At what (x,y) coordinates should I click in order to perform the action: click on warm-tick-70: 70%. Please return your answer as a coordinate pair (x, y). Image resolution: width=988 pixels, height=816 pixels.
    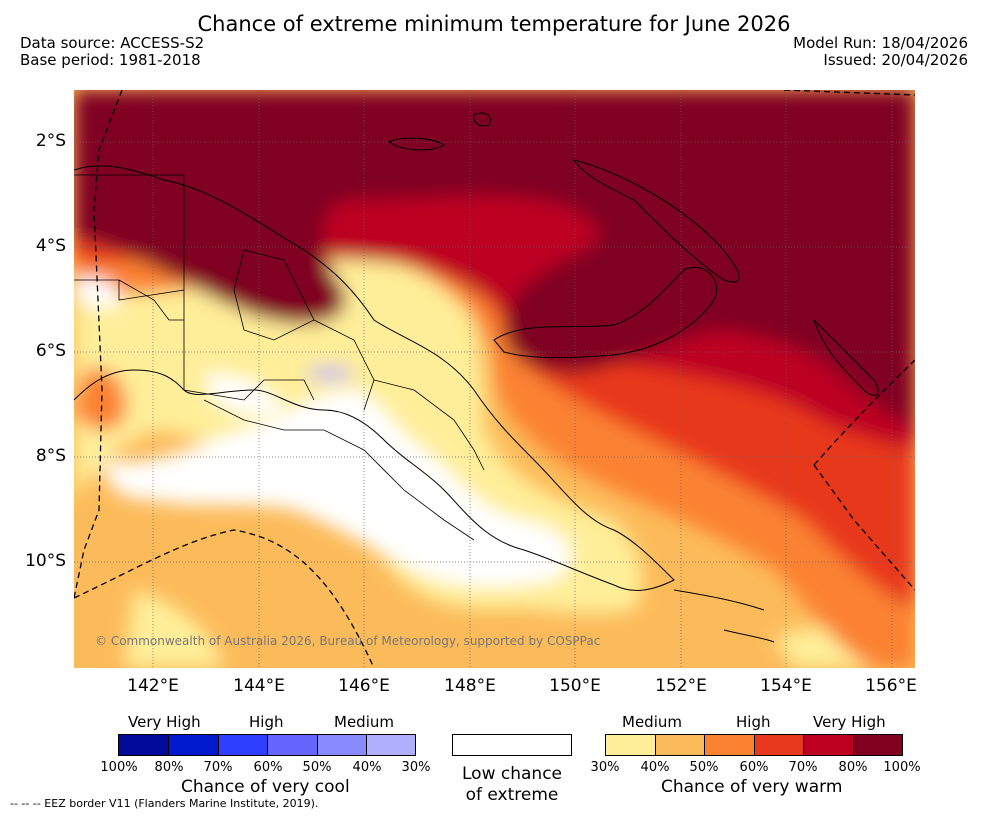
    Looking at the image, I should click on (803, 767).